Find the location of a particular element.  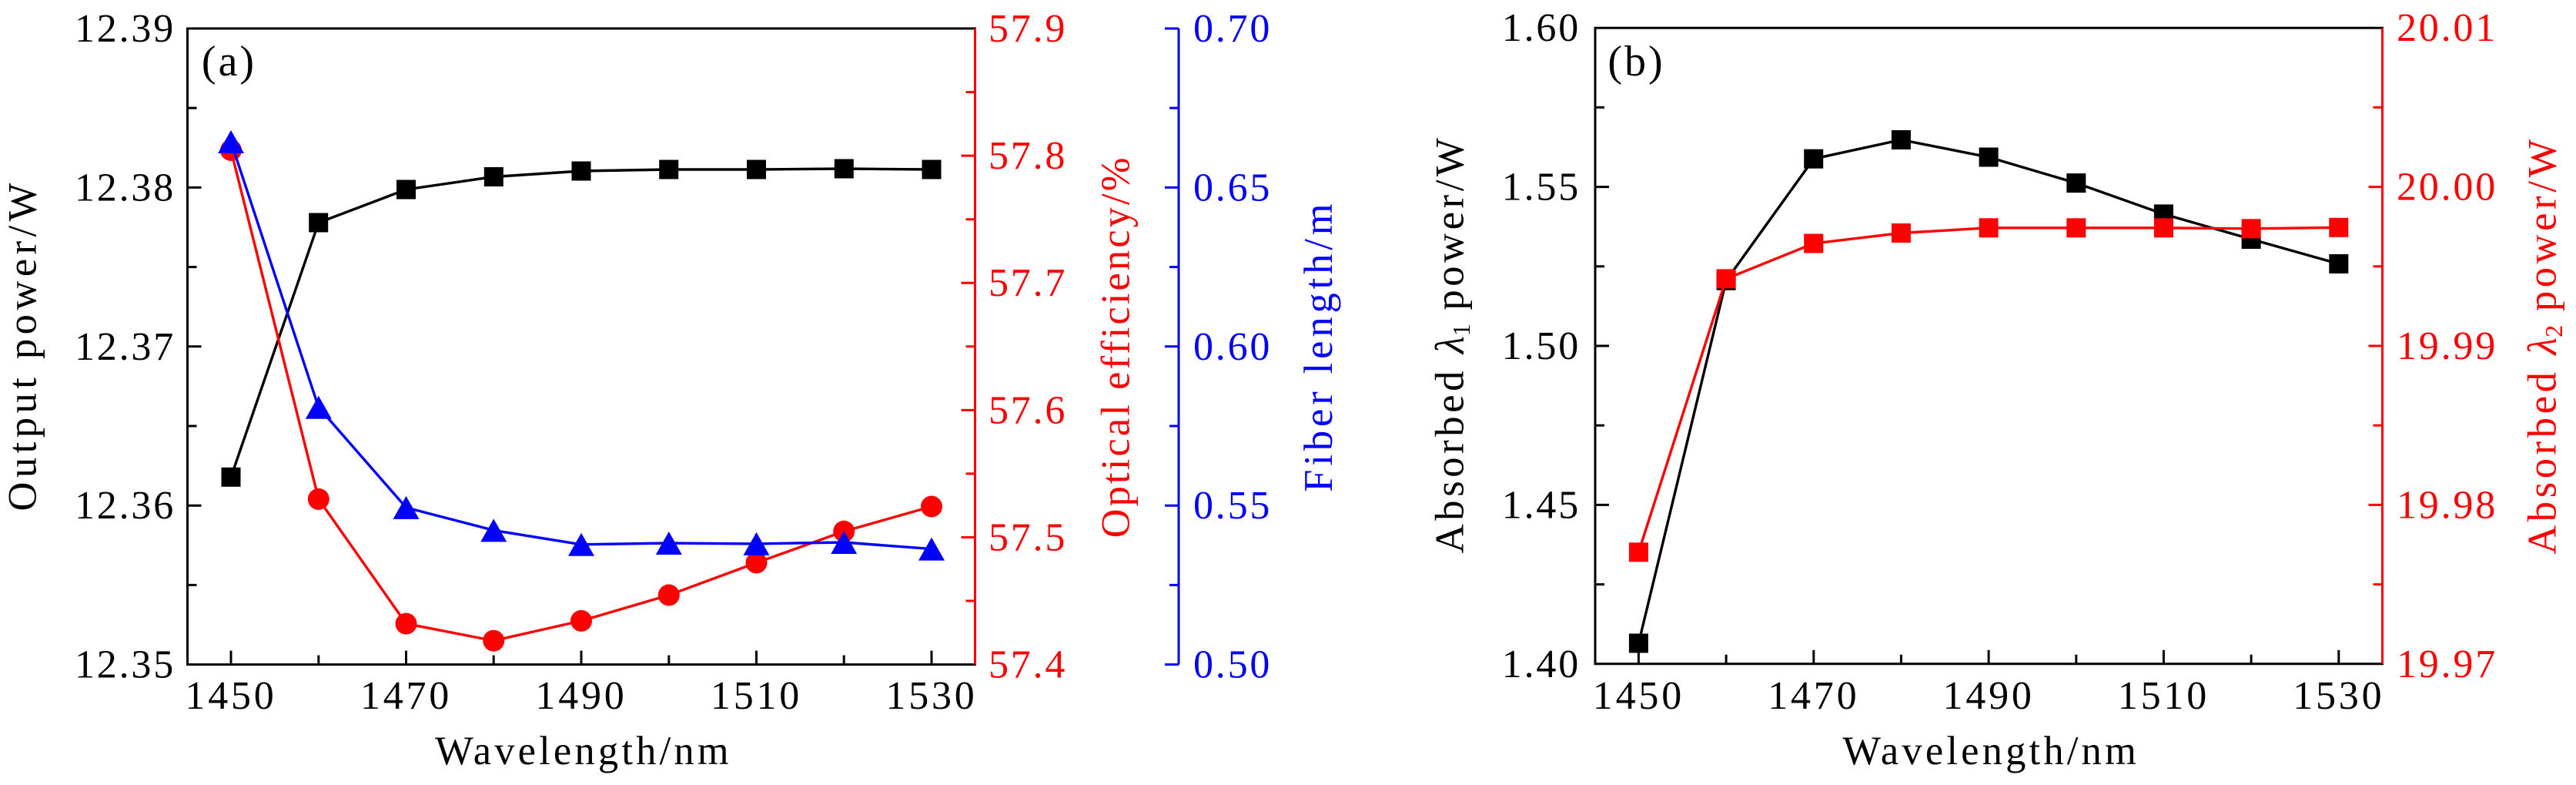

svg-text: 57.5 is located at coordinates (1028, 538).